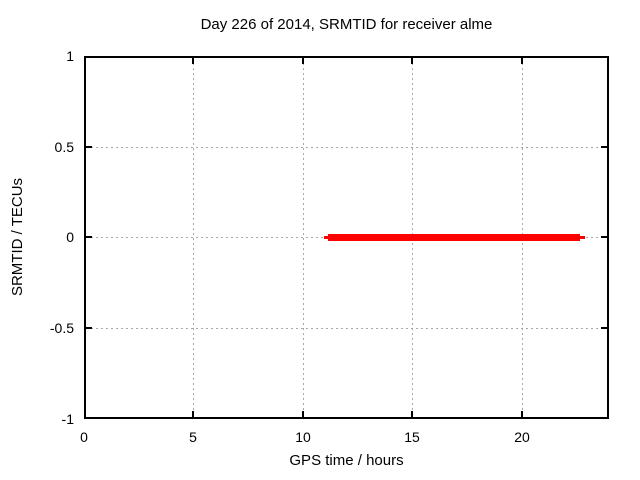  Describe the element at coordinates (412, 437) in the screenshot. I see `x-tick-label-15: 15` at that location.